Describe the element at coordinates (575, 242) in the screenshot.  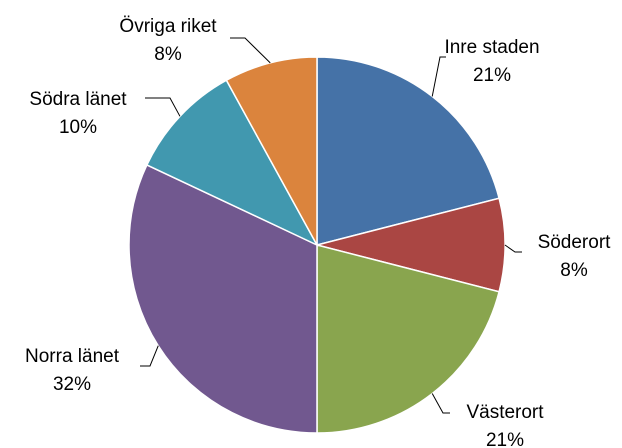
I see `slice-label: Söderort` at that location.